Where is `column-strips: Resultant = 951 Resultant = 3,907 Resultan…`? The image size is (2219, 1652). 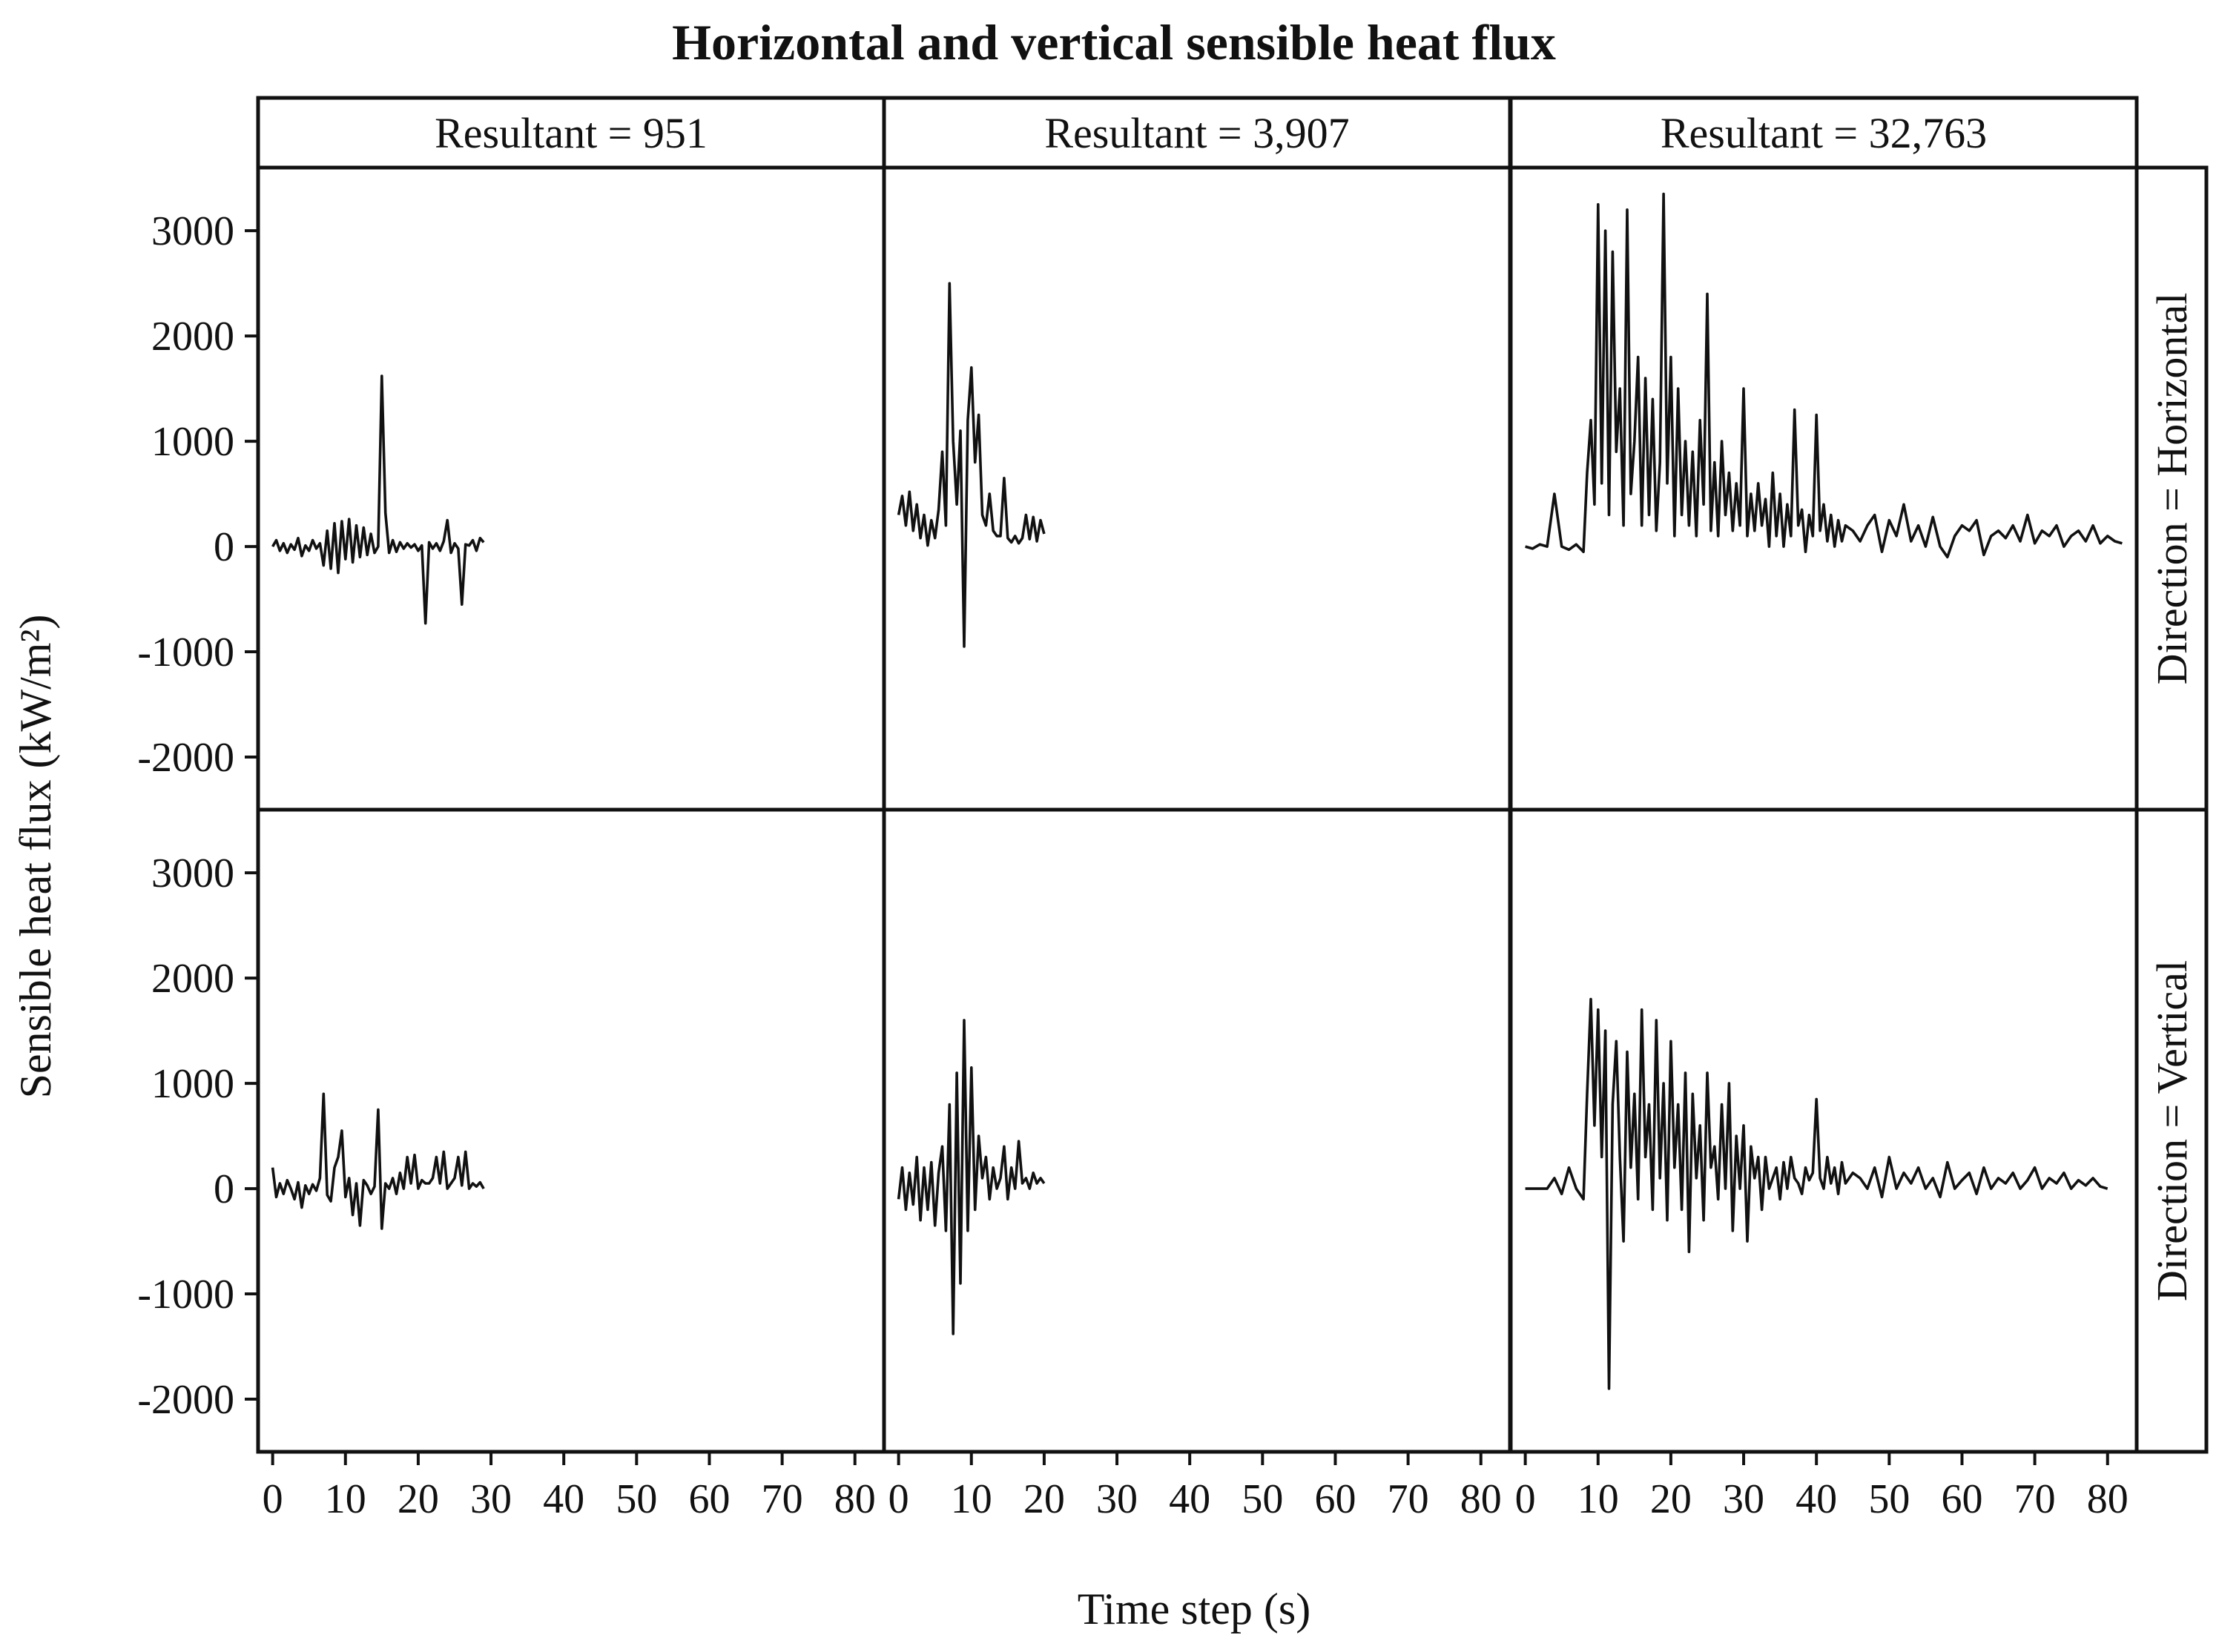 column-strips: Resultant = 951 Resultant = 3,907 Resultan… is located at coordinates (1197, 133).